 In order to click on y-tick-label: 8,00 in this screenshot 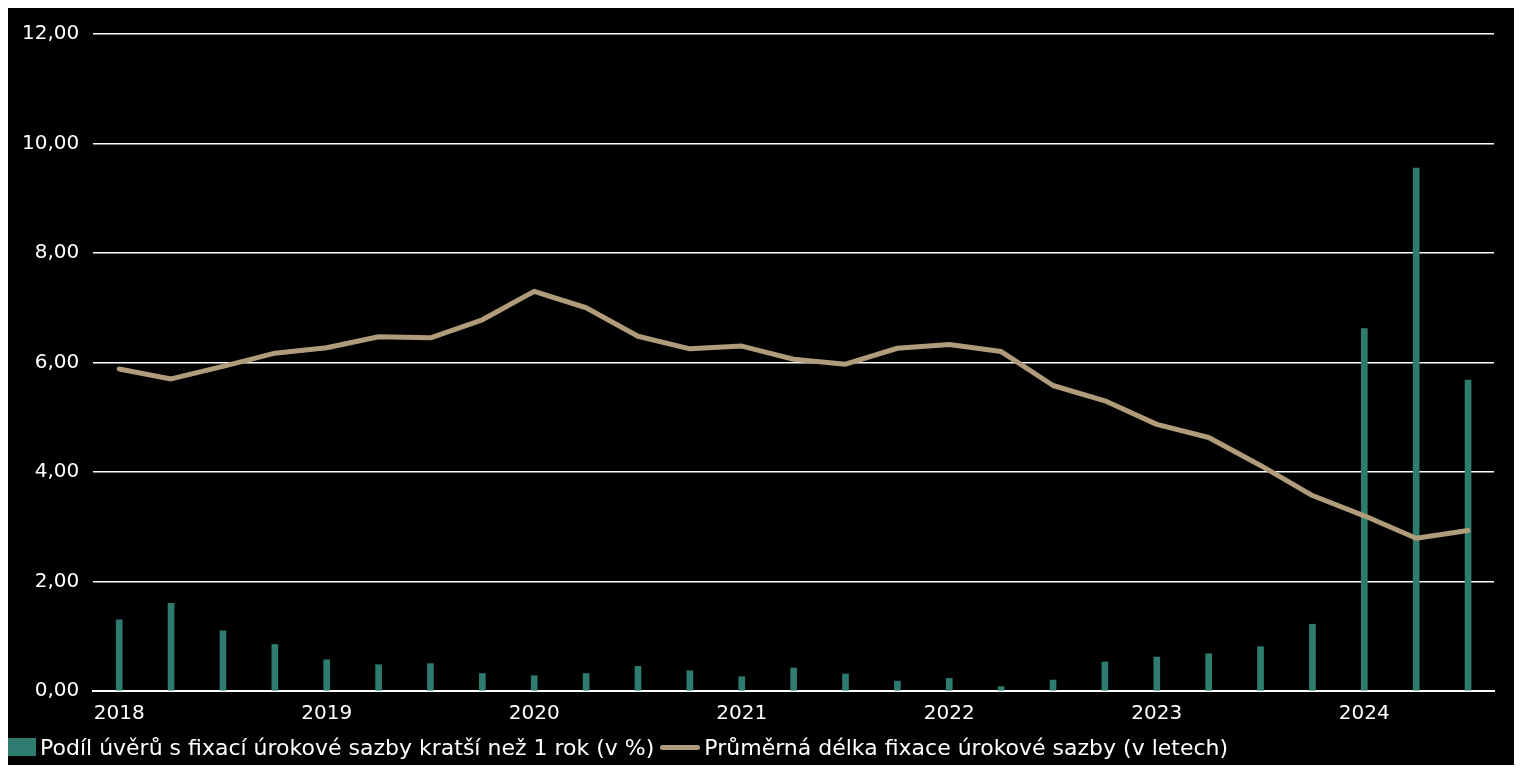, I will do `click(57, 251)`.